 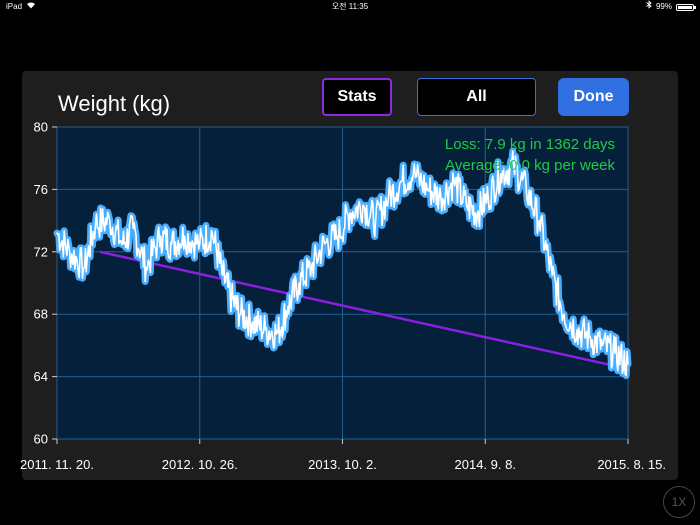 I want to click on wifi-icon, so click(x=31, y=7).